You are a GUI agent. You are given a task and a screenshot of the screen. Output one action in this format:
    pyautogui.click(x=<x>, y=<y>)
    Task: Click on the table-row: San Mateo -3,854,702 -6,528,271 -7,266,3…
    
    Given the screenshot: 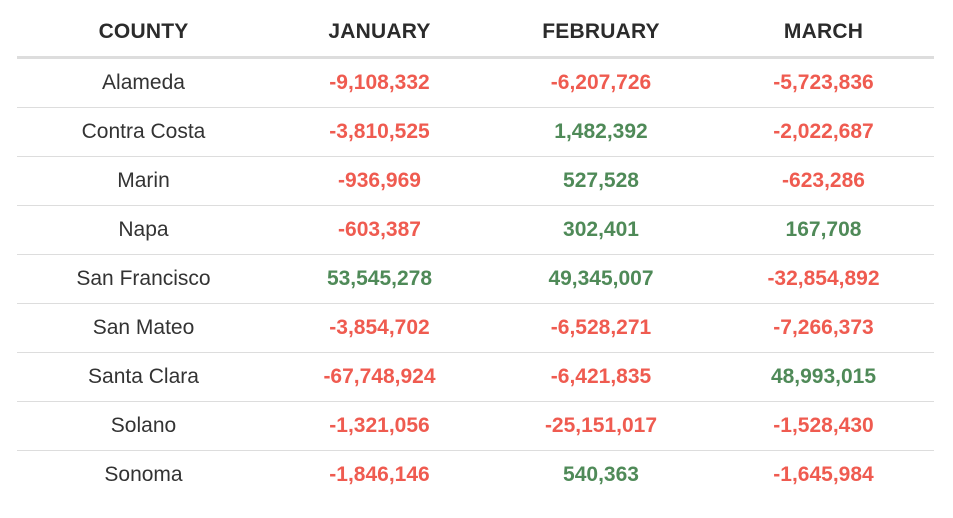 What is the action you would take?
    pyautogui.click(x=475, y=328)
    